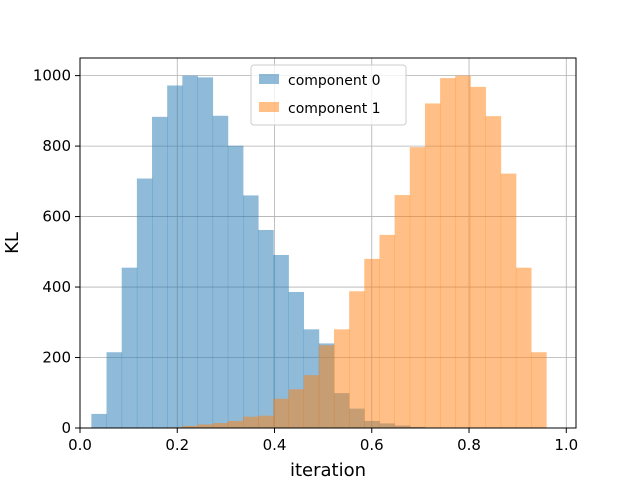 This screenshot has width=640, height=484. I want to click on y-tick-label: 800, so click(56, 146).